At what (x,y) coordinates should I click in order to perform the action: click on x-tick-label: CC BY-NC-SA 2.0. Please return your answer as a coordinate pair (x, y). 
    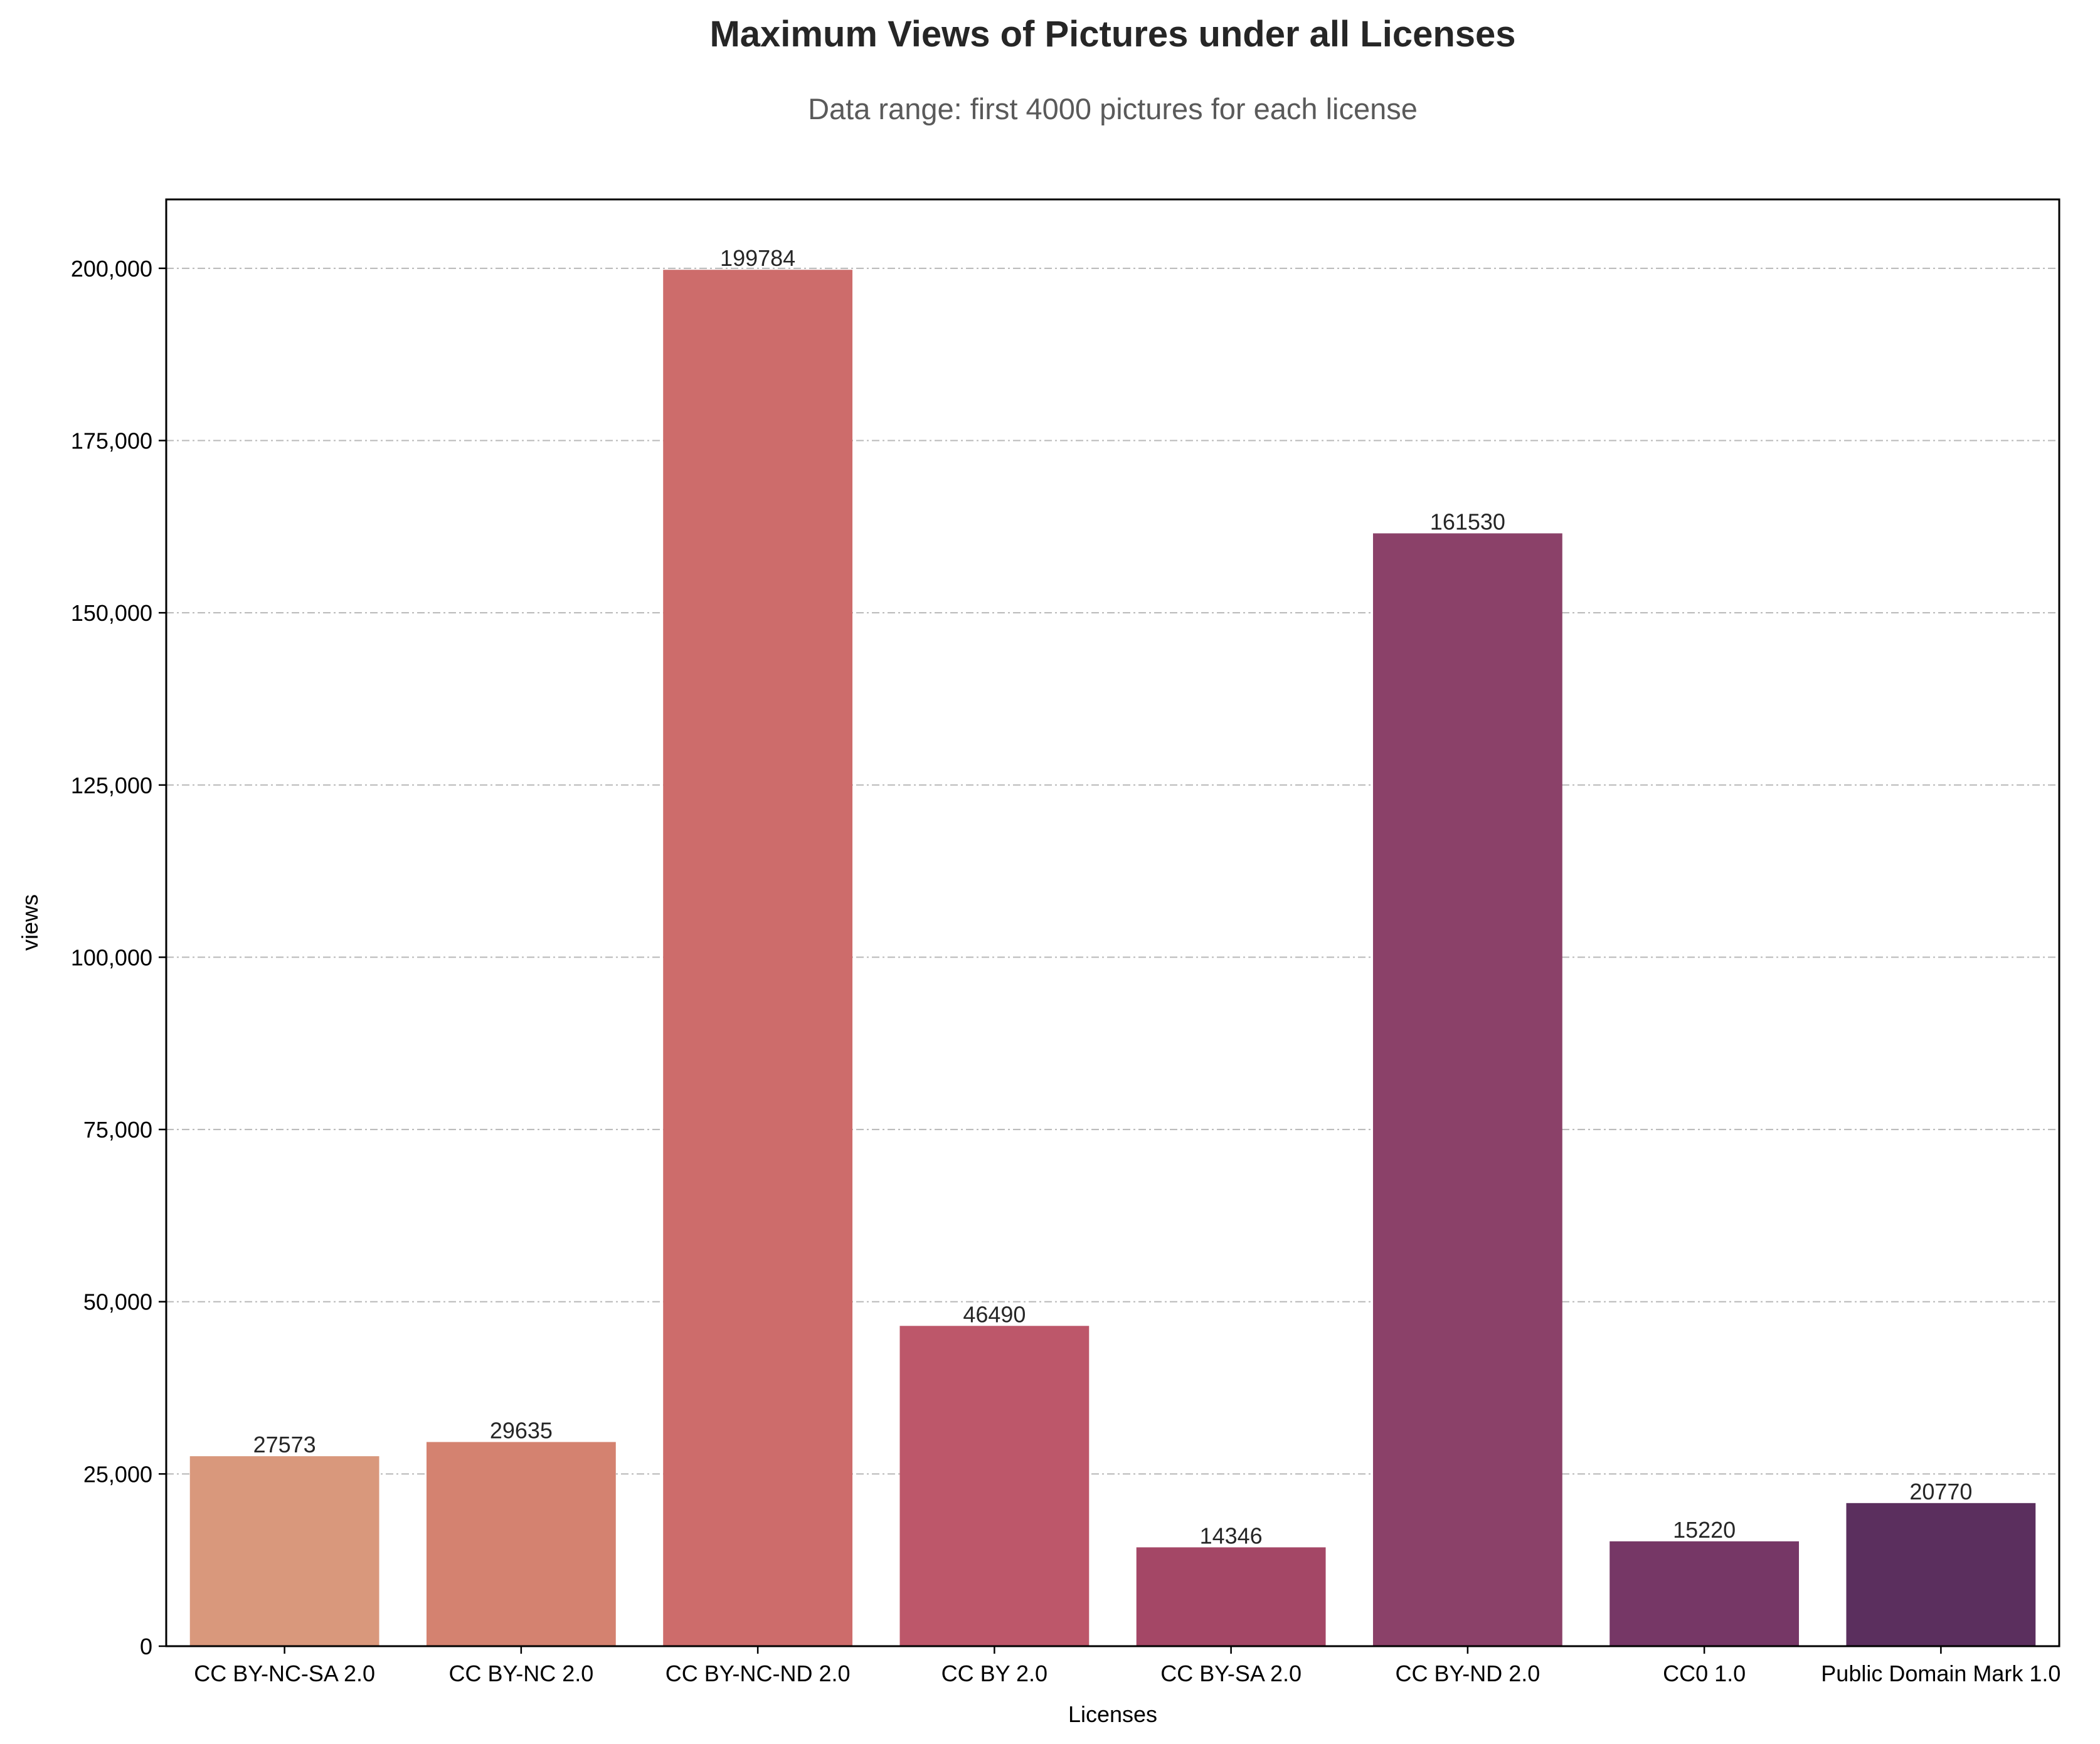
    Looking at the image, I should click on (285, 1673).